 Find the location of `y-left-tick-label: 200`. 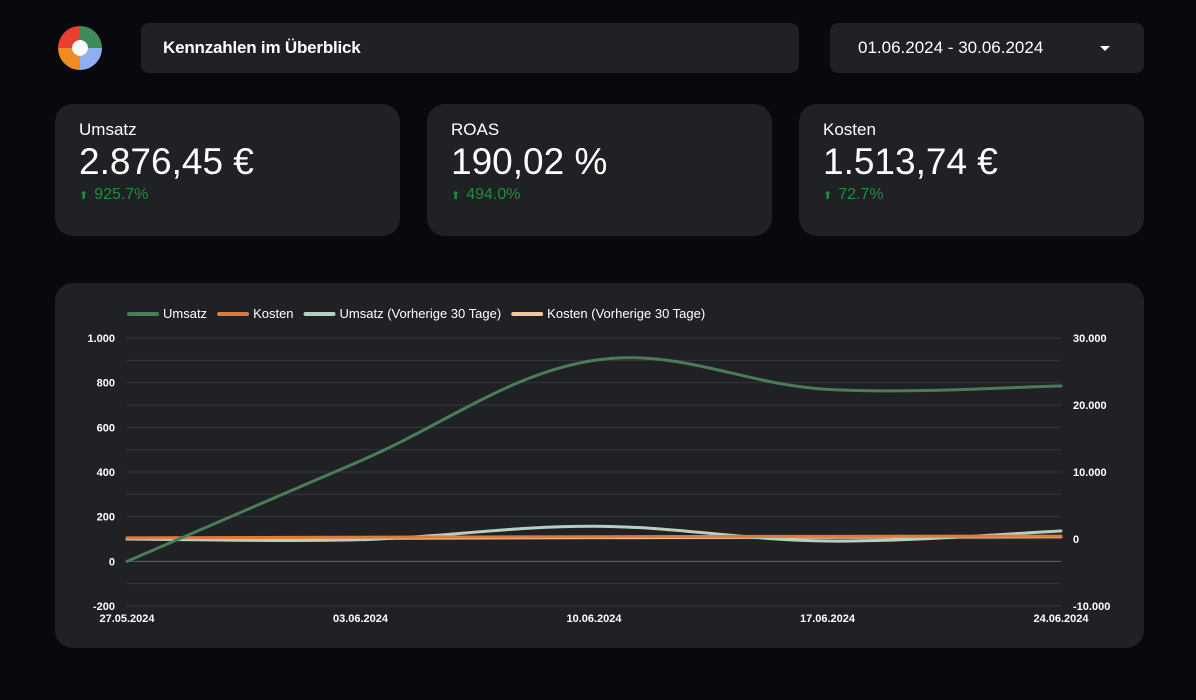

y-left-tick-label: 200 is located at coordinates (106, 518).